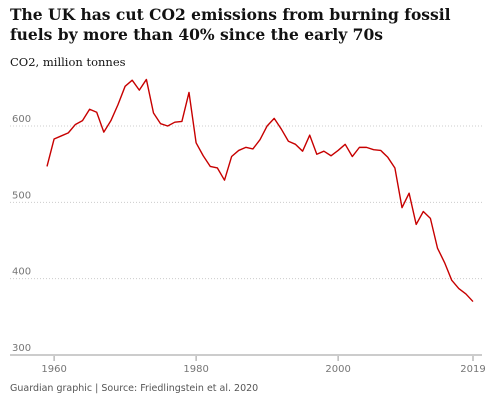  What do you see at coordinates (263, 365) in the screenshot?
I see `x-tick-labels: 1960 1980 2000 2019` at bounding box center [263, 365].